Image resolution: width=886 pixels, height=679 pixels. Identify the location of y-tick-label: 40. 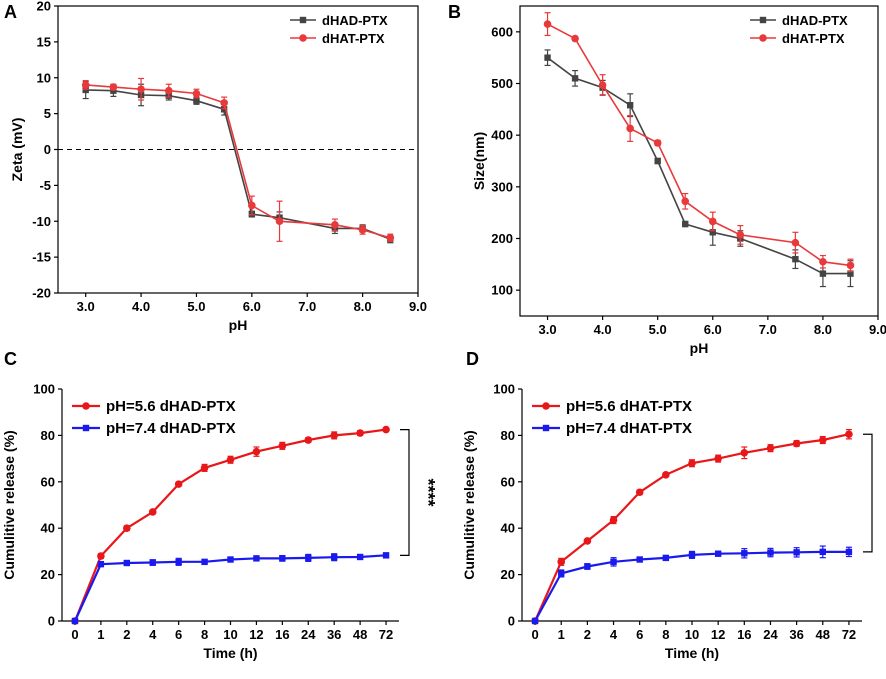
(48, 528).